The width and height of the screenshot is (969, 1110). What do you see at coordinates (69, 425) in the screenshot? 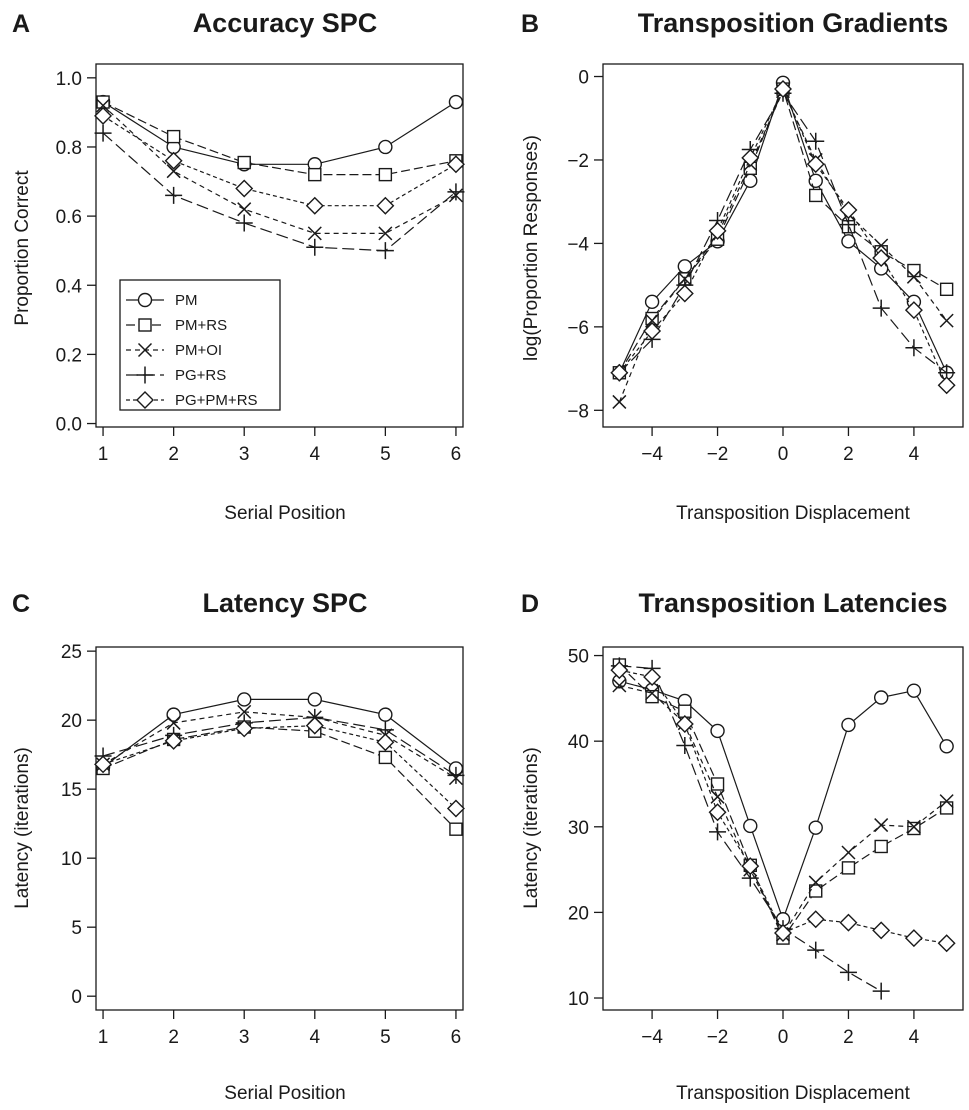
I see `y-tick-label-a: 0.0` at bounding box center [69, 425].